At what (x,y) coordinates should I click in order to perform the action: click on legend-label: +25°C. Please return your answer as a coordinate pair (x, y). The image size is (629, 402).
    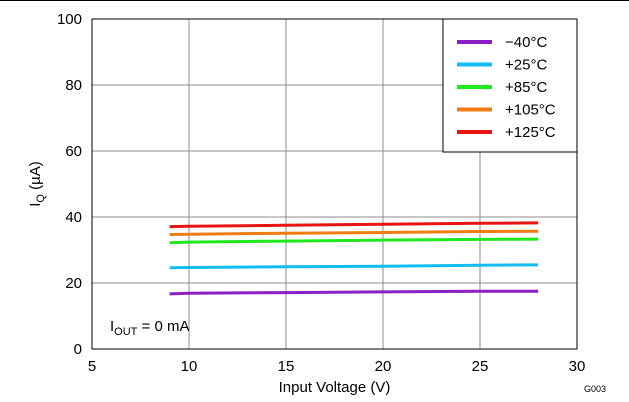
    Looking at the image, I should click on (526, 65).